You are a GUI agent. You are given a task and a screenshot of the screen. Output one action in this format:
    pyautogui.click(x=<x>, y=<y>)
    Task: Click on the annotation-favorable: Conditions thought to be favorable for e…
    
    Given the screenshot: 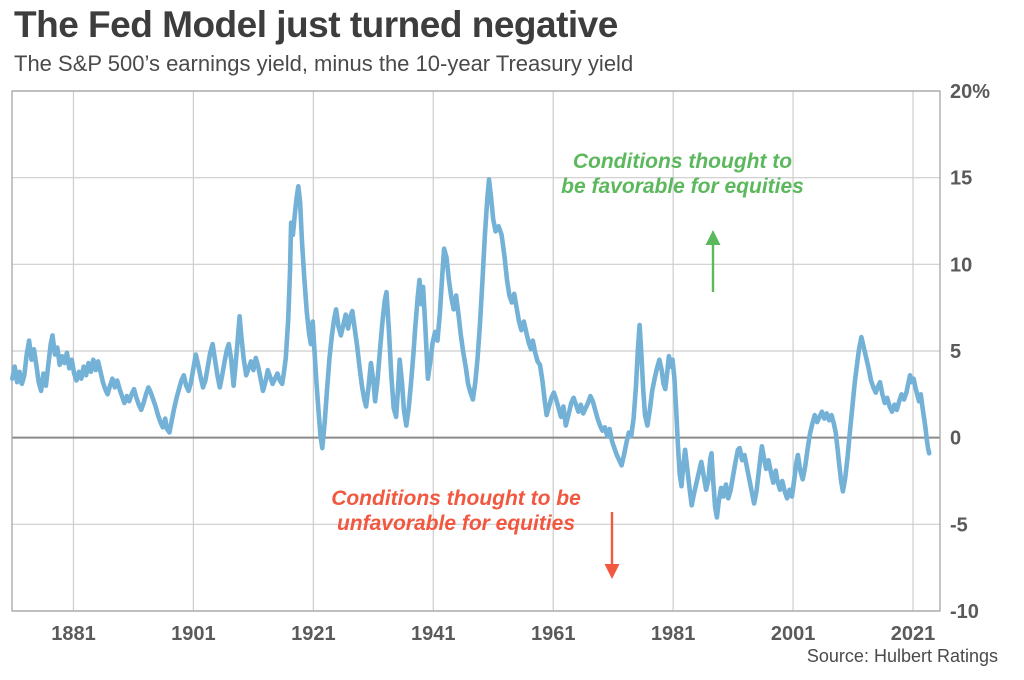 What is the action you would take?
    pyautogui.click(x=682, y=174)
    